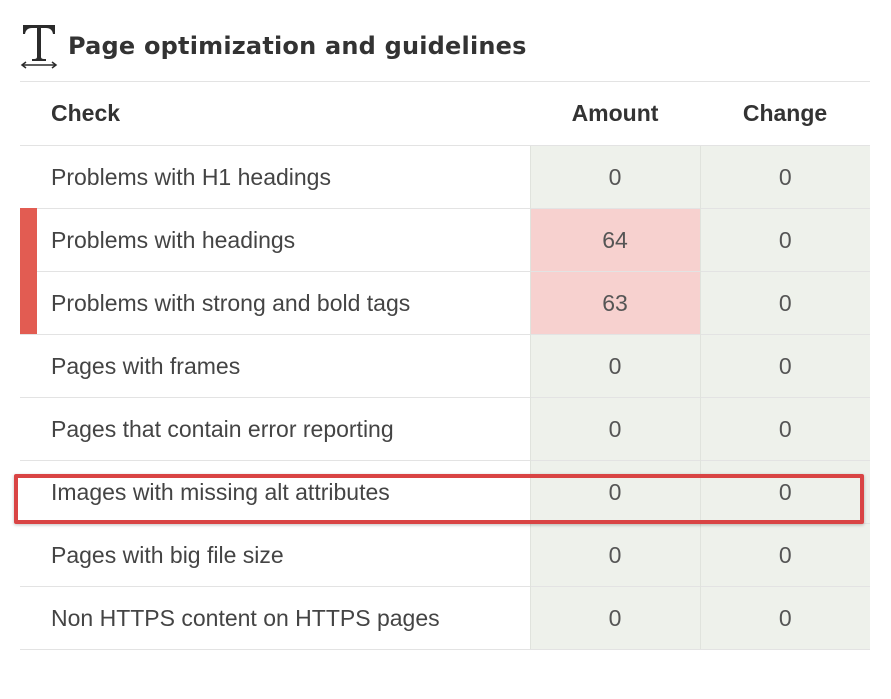 This screenshot has width=891, height=699. Describe the element at coordinates (191, 176) in the screenshot. I see `check-name: Problems with H1 headings` at that location.